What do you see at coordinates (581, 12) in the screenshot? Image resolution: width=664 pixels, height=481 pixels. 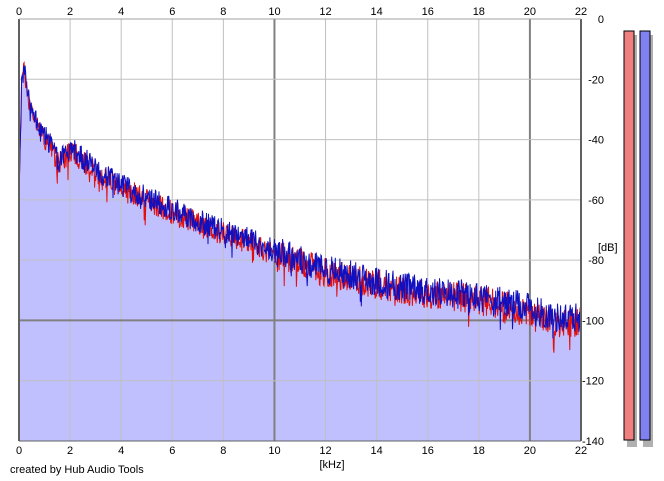 I see `x-tick-label-top: 22` at bounding box center [581, 12].